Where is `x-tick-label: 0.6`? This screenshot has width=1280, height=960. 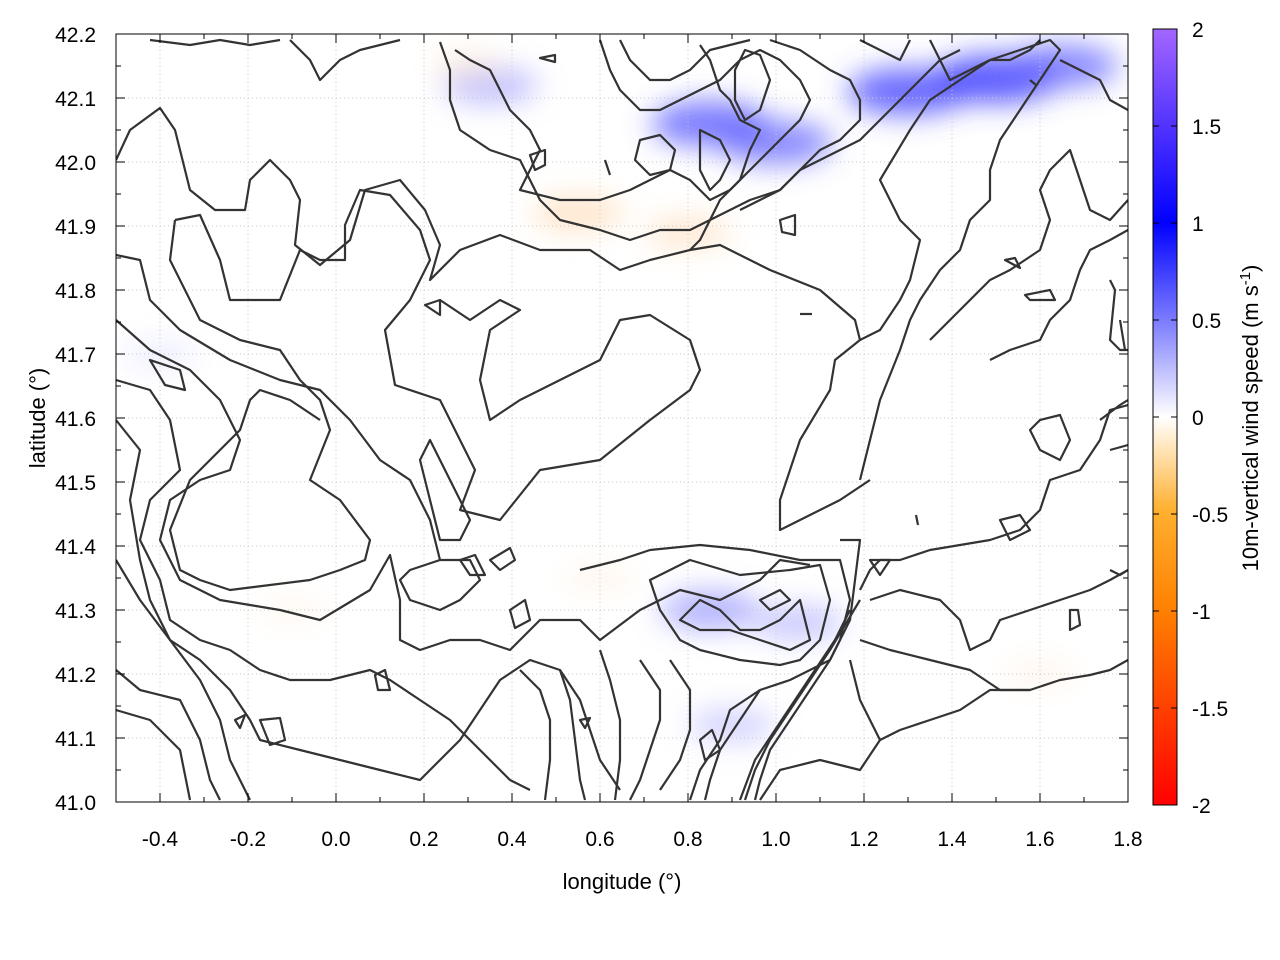
x-tick-label: 0.6 is located at coordinates (599, 839).